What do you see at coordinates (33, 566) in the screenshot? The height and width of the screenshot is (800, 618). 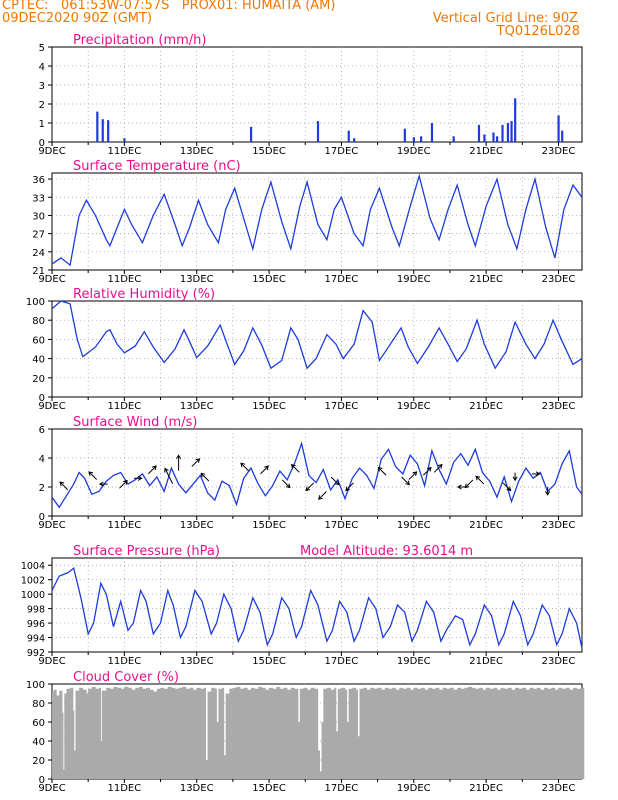 I see `y-tick-label: 1004` at bounding box center [33, 566].